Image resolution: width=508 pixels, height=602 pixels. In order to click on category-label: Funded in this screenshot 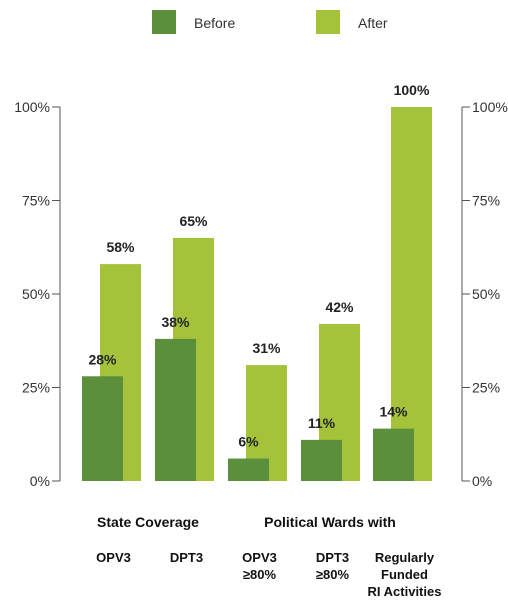, I will do `click(404, 574)`.